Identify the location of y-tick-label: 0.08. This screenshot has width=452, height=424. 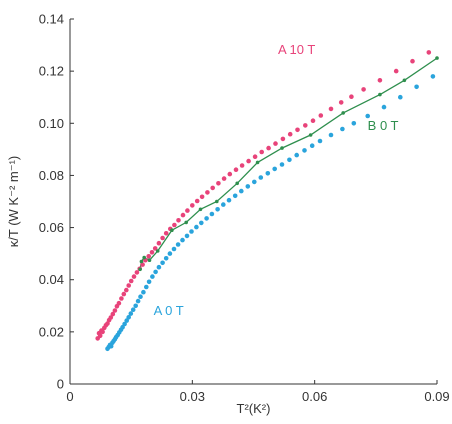
(51, 175).